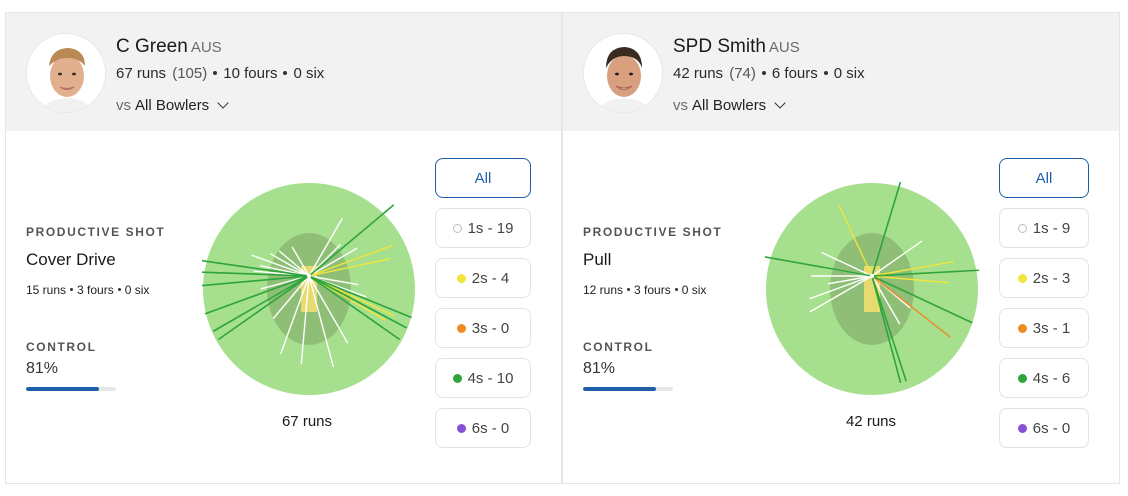  Describe the element at coordinates (619, 389) in the screenshot. I see `control-progress-fill` at that location.